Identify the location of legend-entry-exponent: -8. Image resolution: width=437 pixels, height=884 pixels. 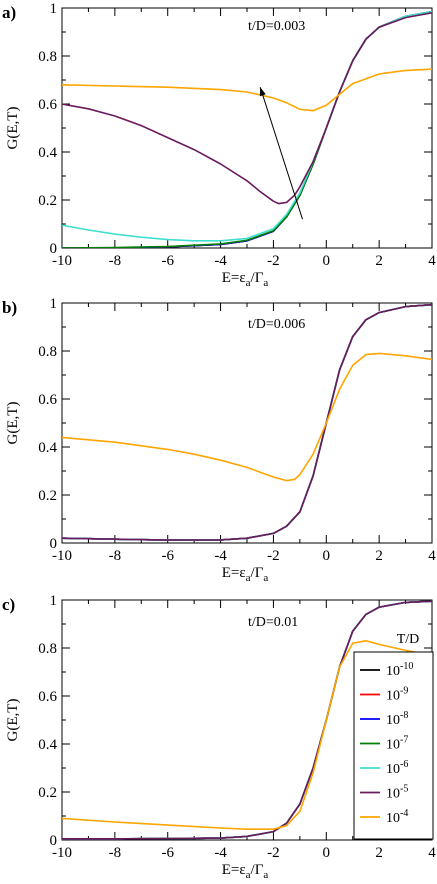
(404, 715).